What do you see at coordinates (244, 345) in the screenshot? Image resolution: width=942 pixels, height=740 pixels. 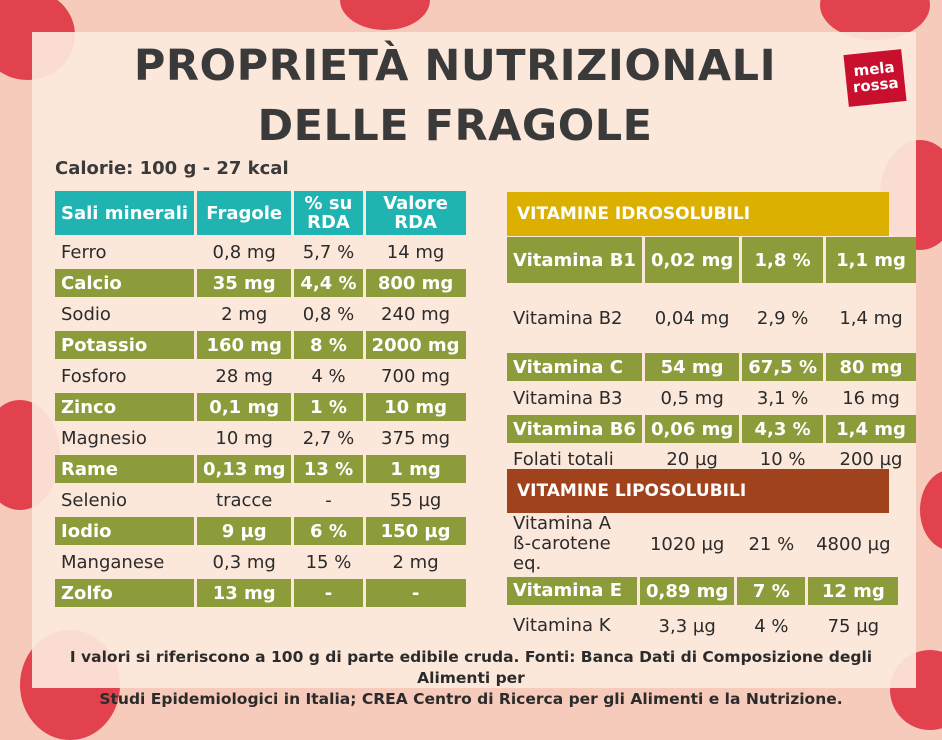 I see `table-cell: 160 mg` at bounding box center [244, 345].